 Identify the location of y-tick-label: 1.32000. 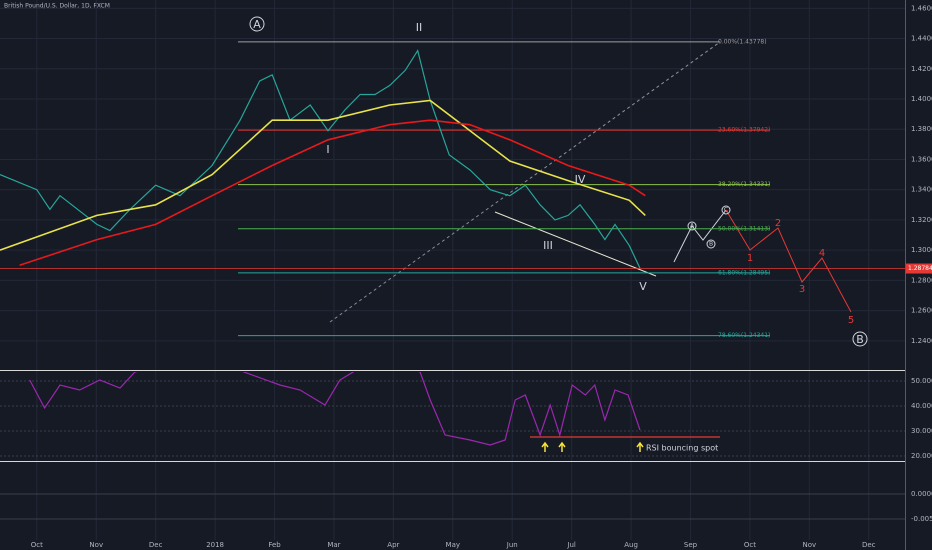
(921, 220).